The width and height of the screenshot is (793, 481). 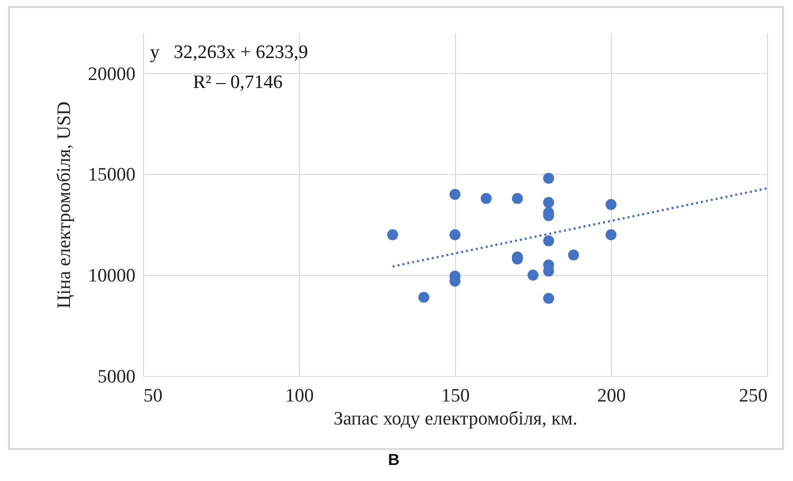 What do you see at coordinates (229, 53) in the screenshot?
I see `annotation: y 32,263x + 6233,9` at bounding box center [229, 53].